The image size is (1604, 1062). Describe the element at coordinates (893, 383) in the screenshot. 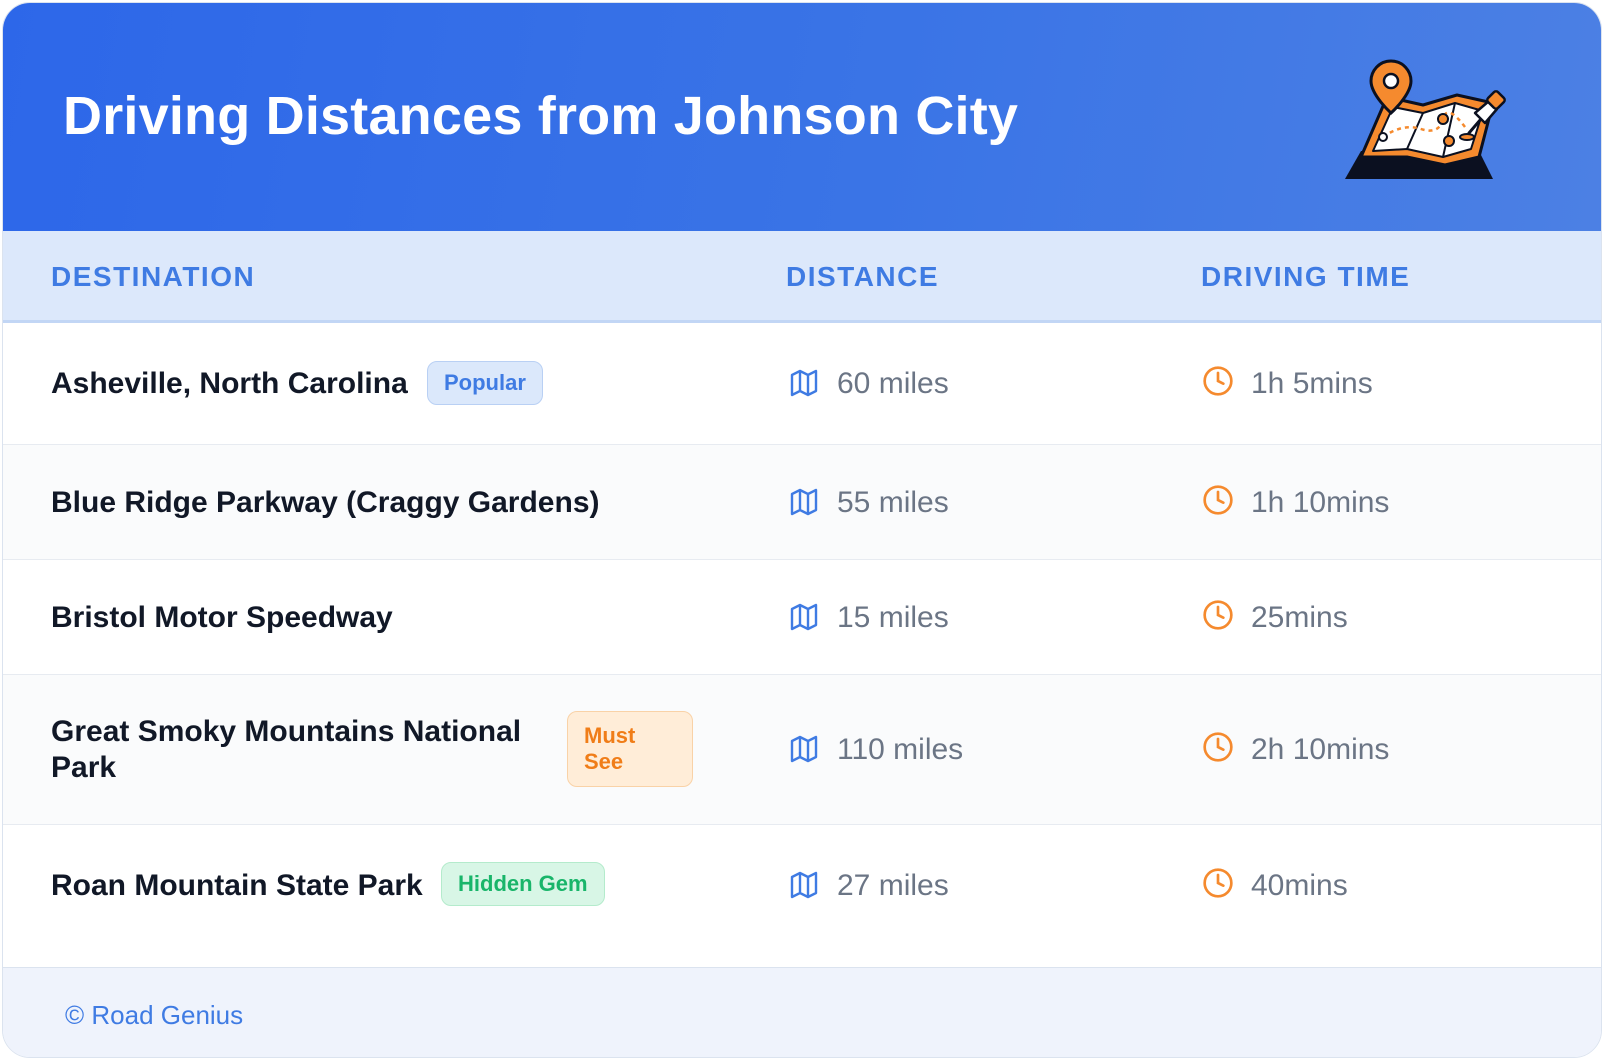

I see `distance-value: 60 miles` at that location.